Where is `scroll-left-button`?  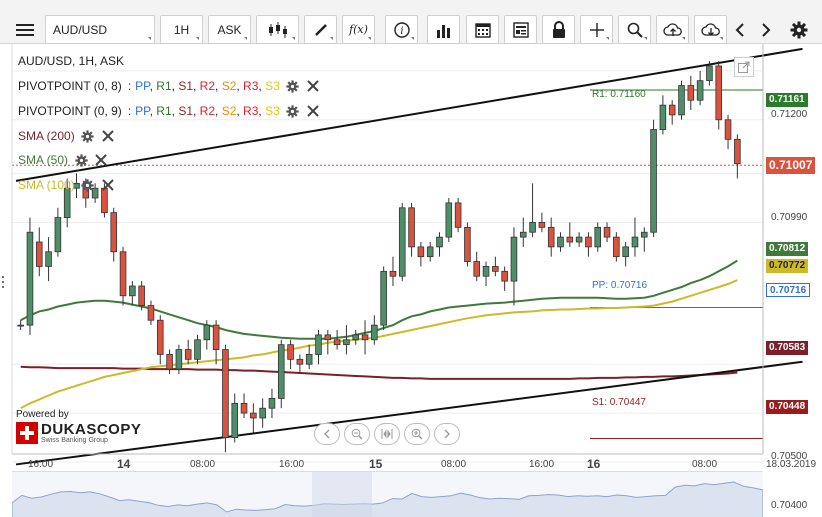 scroll-left-button is located at coordinates (327, 434).